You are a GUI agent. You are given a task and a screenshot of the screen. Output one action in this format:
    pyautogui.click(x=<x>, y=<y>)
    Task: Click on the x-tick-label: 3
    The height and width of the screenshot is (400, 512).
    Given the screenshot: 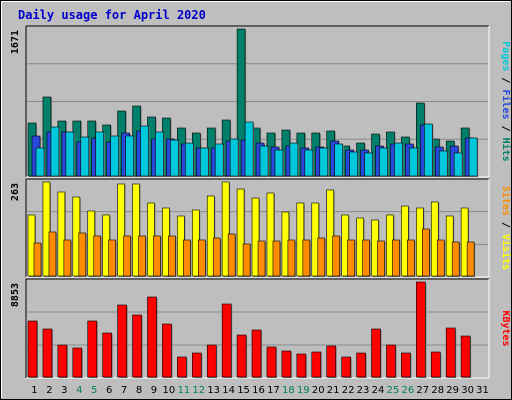 What is the action you would take?
    pyautogui.click(x=64, y=390)
    